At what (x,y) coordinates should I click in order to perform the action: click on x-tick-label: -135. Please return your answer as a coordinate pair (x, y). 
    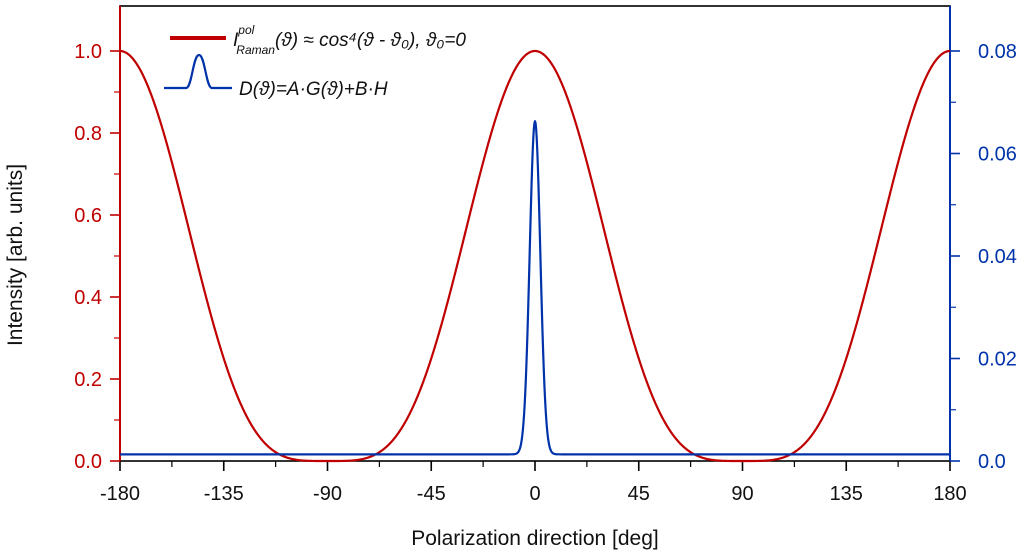
    Looking at the image, I should click on (224, 494).